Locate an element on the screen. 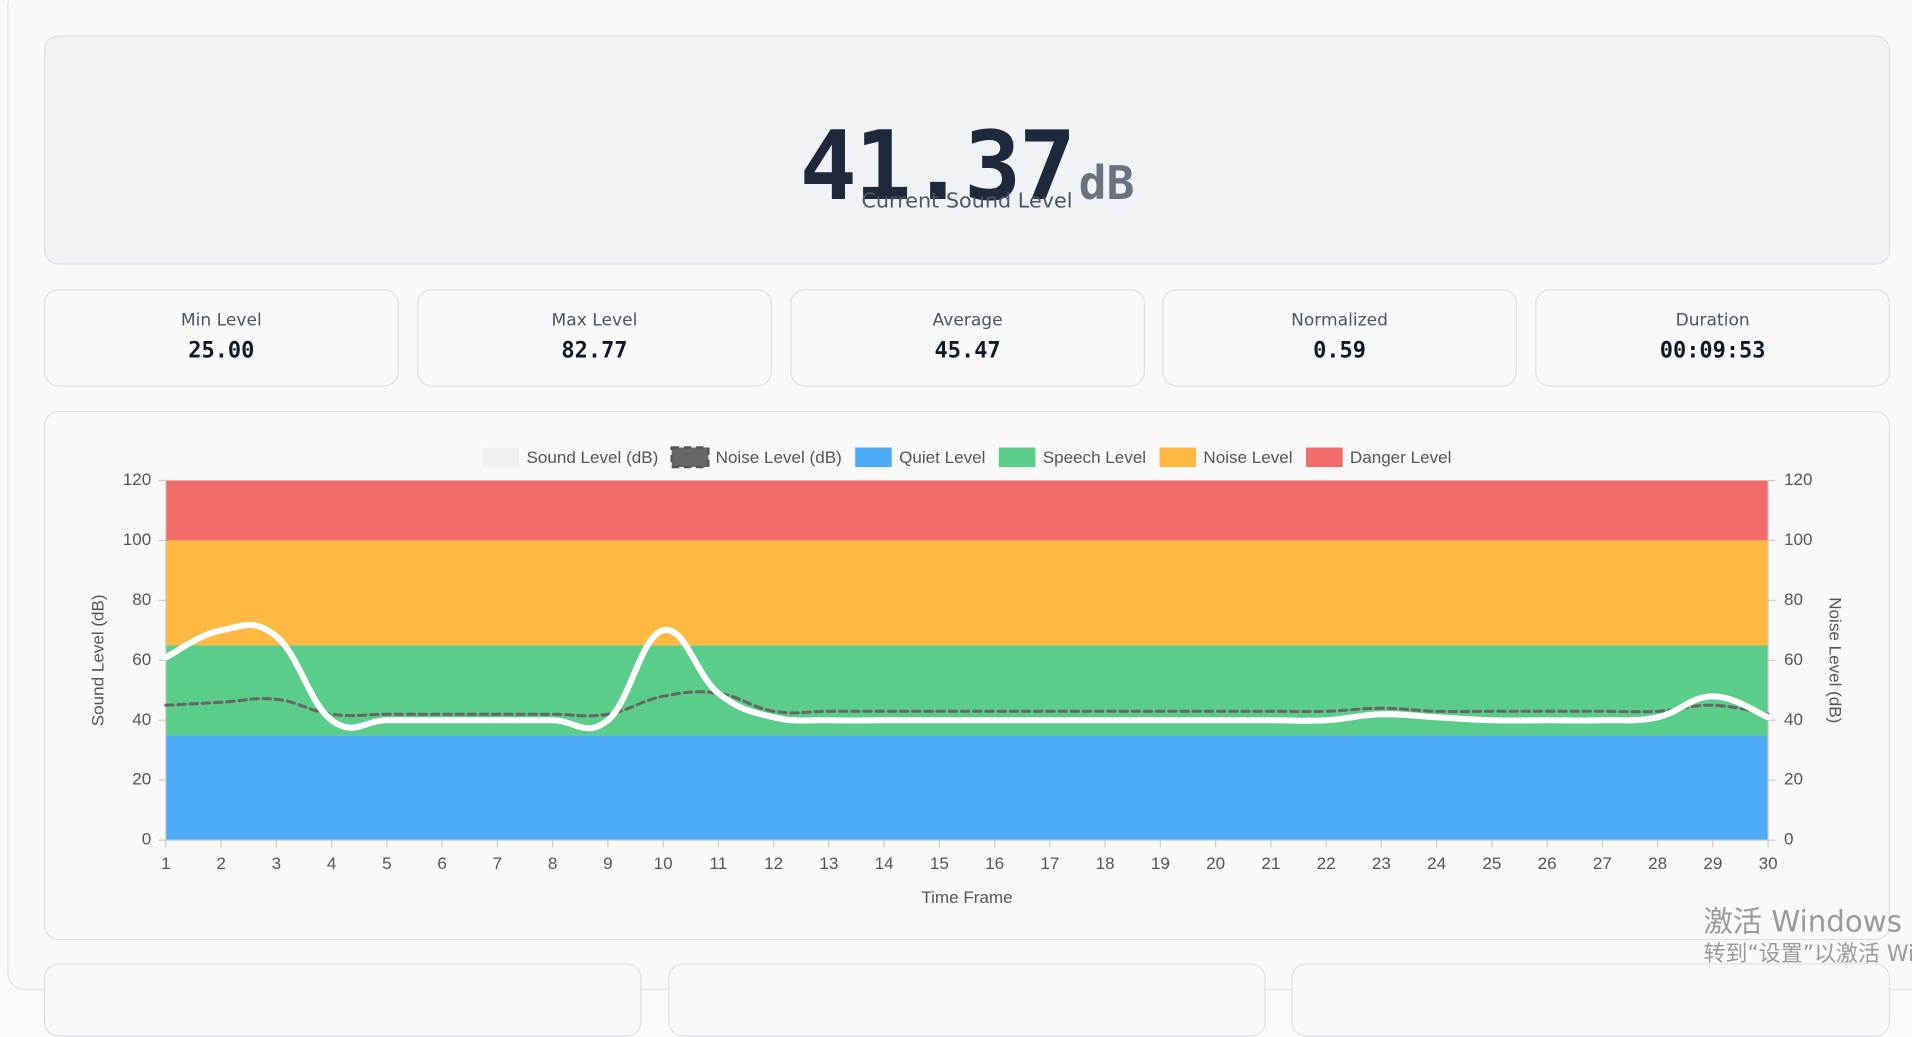 The width and height of the screenshot is (1912, 1037). x-tick-label: 24 is located at coordinates (1436, 863).